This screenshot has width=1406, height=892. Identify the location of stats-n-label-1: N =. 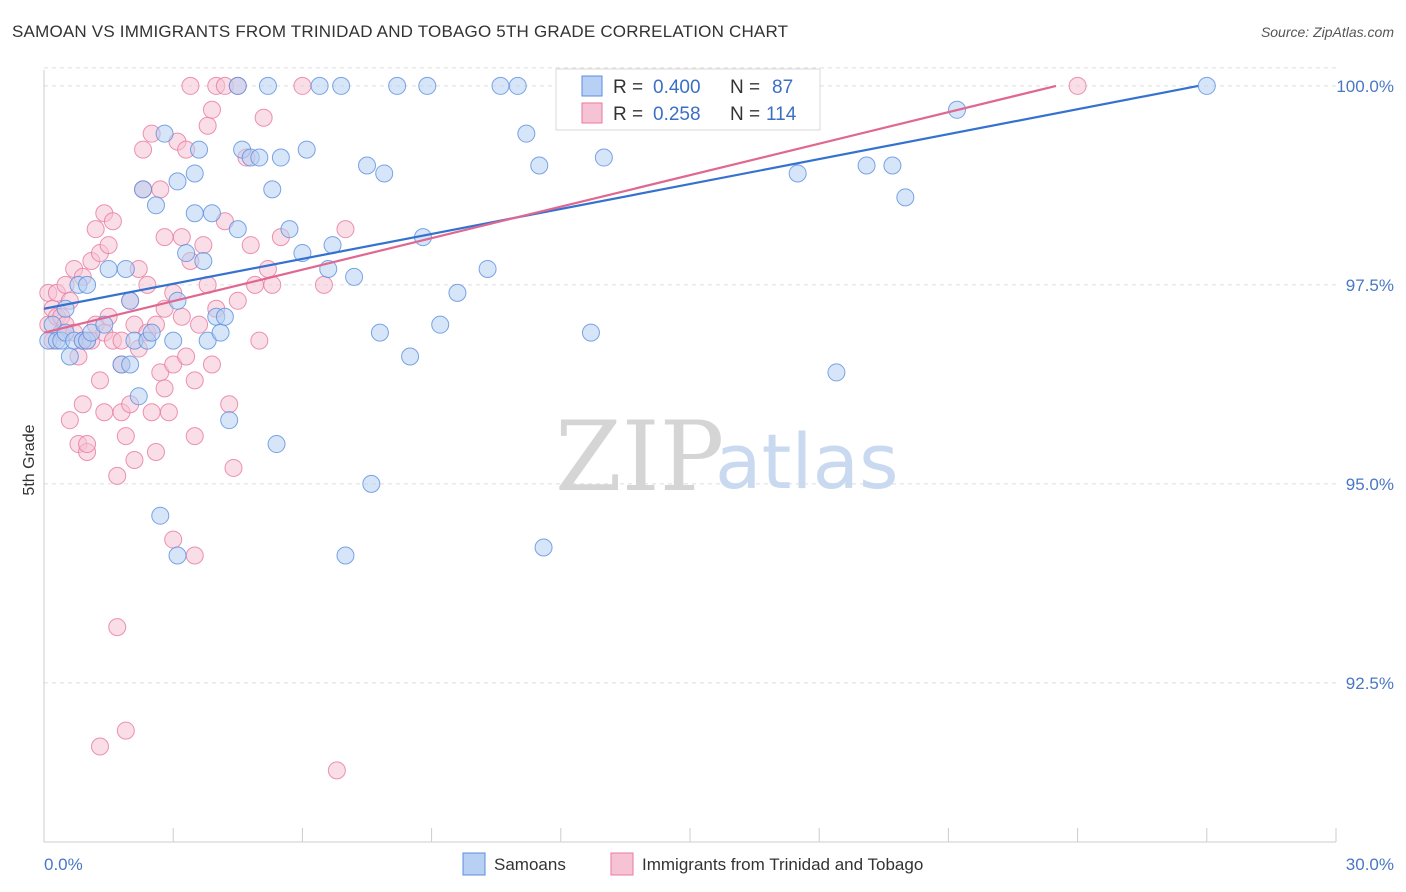
(745, 87).